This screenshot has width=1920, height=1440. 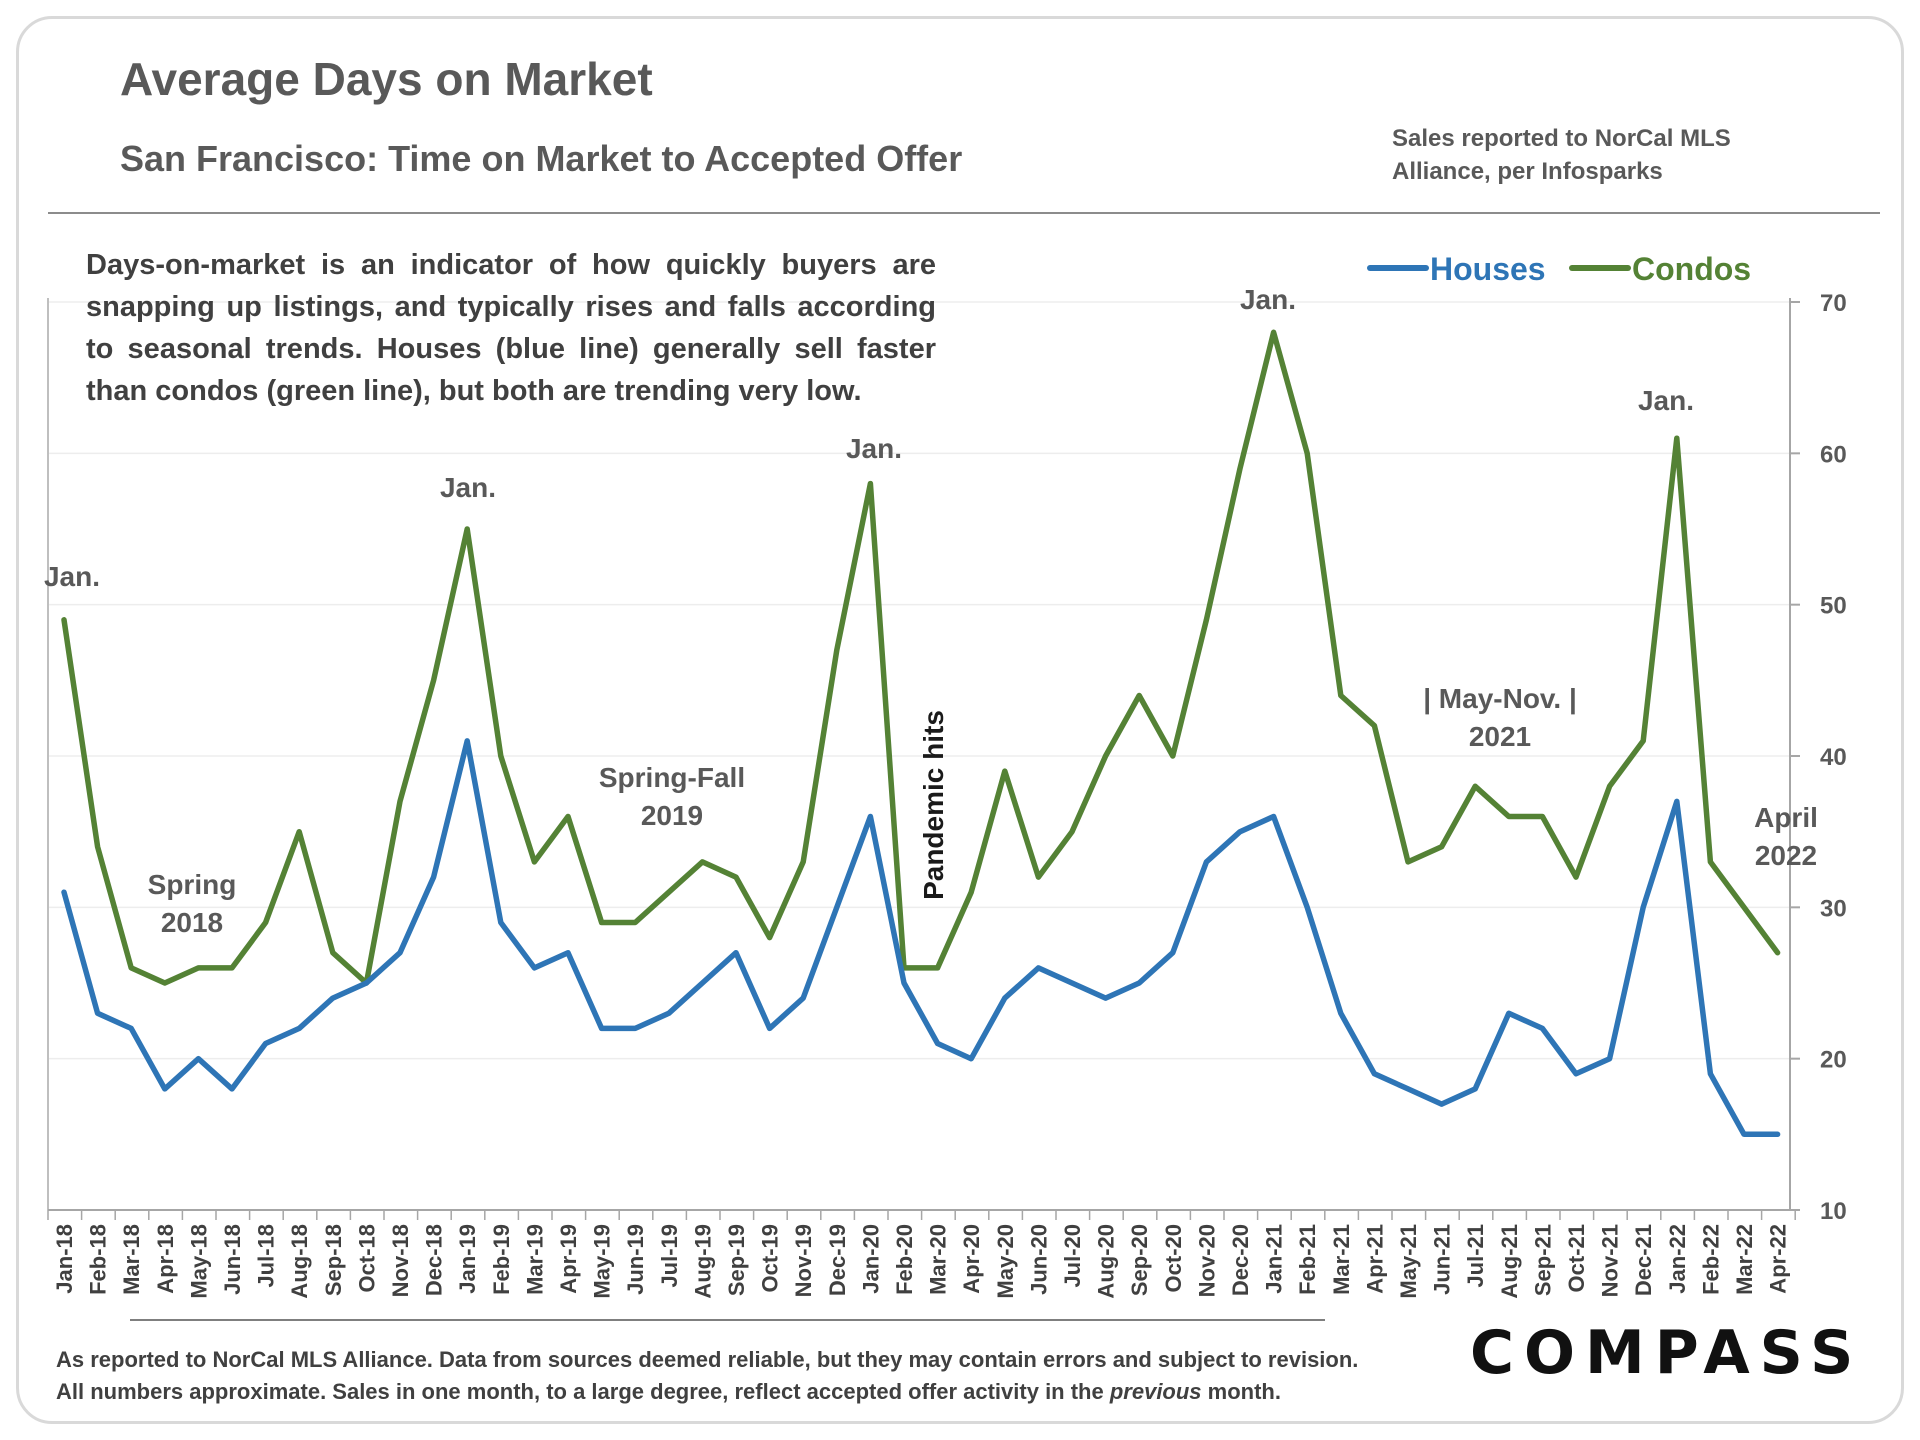 I want to click on x-tick-label: Jun-21, so click(x=1442, y=1259).